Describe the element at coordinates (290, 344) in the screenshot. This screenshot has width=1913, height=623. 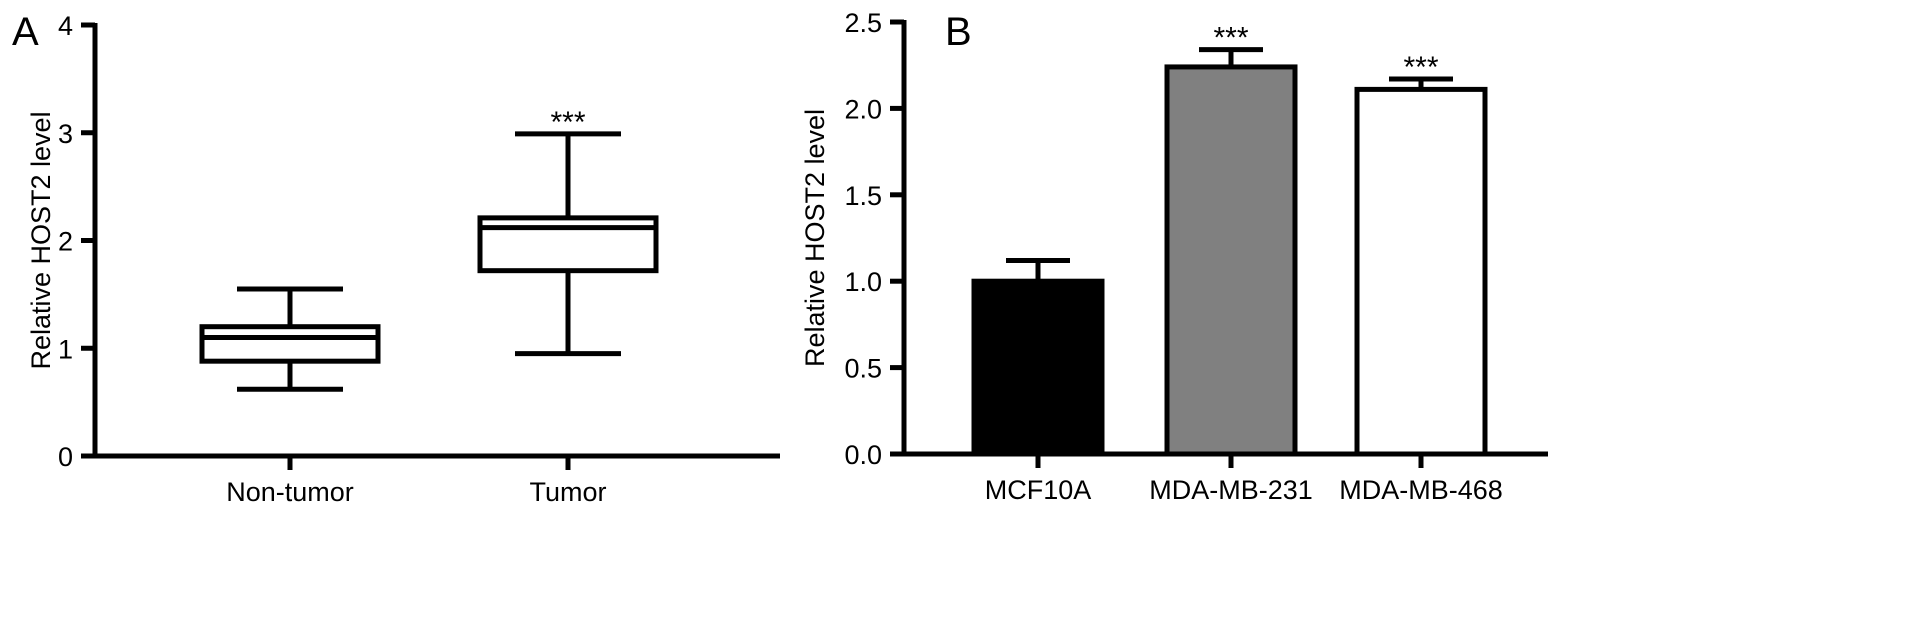
I see `box-iqr` at that location.